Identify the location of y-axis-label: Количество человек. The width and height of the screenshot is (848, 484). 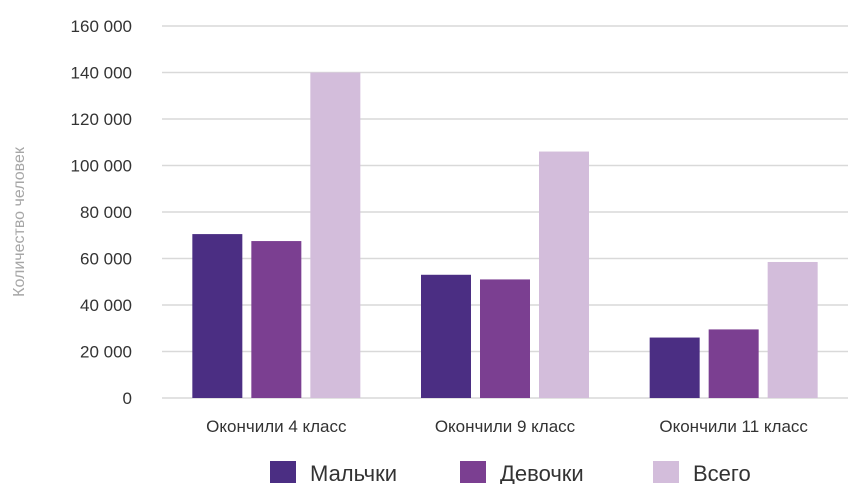
(19, 221).